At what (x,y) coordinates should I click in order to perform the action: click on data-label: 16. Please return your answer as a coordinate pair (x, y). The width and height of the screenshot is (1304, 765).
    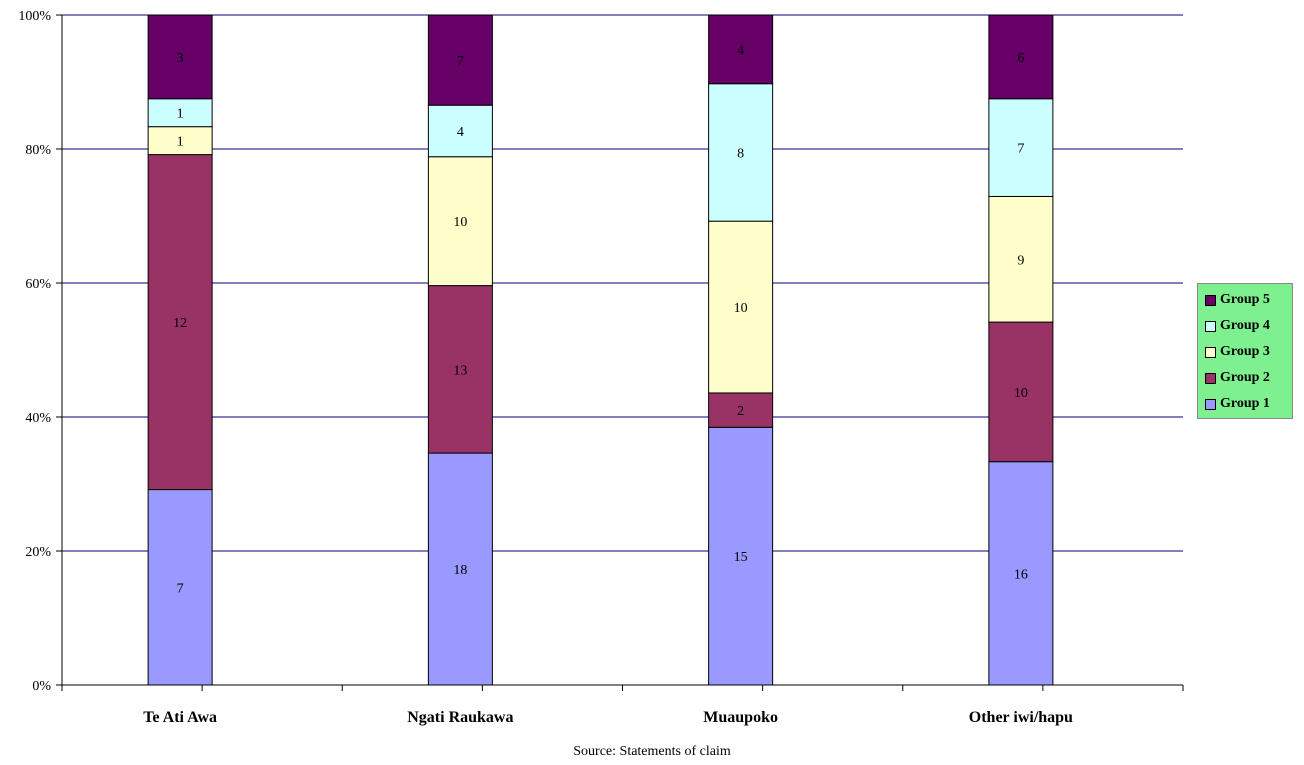
    Looking at the image, I should click on (1021, 574).